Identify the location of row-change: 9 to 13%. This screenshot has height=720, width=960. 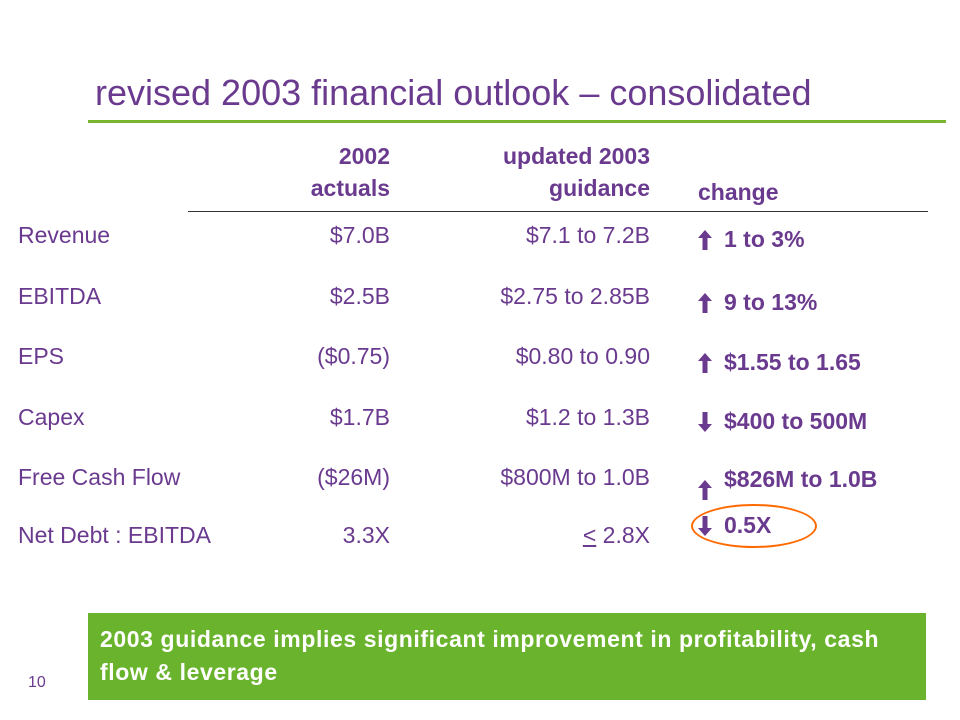
(757, 302).